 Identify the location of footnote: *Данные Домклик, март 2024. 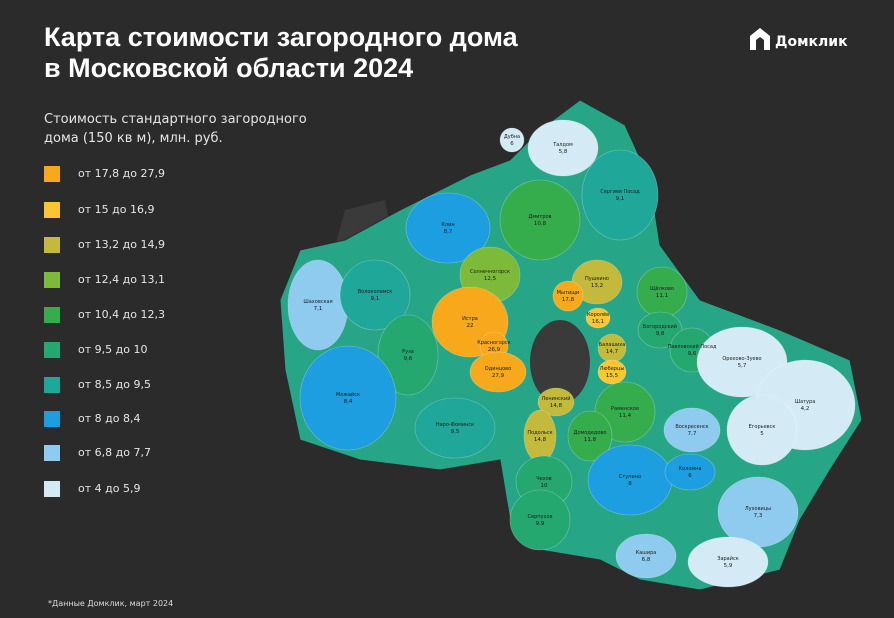
(110, 603).